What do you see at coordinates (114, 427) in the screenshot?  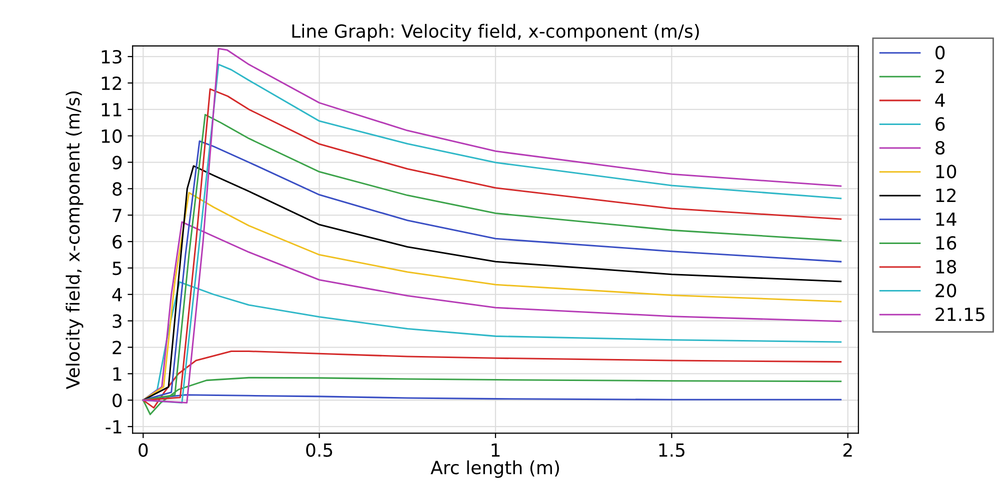 I see `y-tick-label: -1` at bounding box center [114, 427].